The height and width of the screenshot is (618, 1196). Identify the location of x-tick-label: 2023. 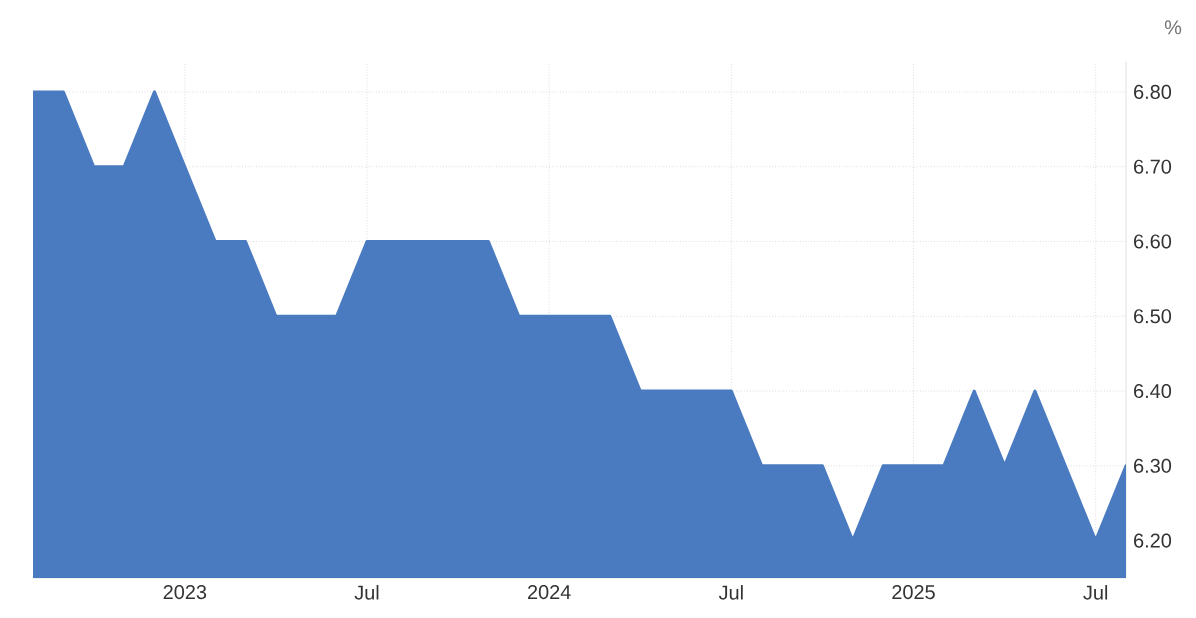
(185, 592).